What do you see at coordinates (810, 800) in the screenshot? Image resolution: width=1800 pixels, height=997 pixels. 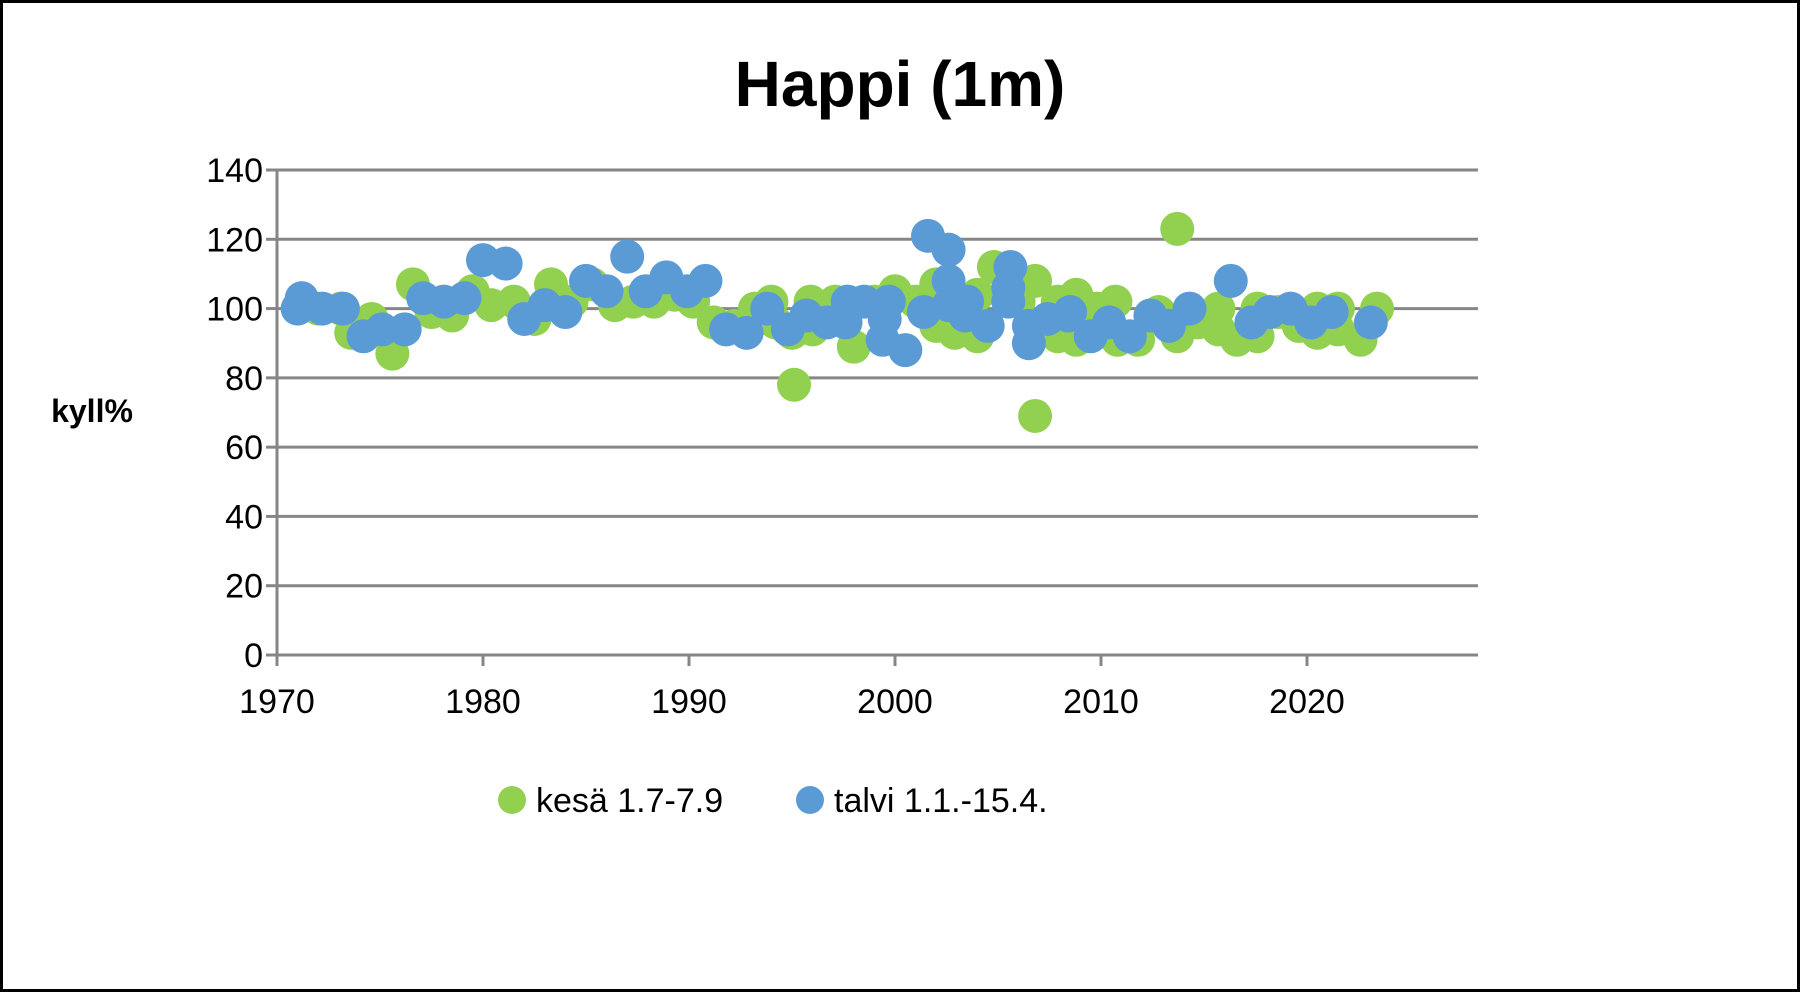 I see `legend-marker-talvi` at bounding box center [810, 800].